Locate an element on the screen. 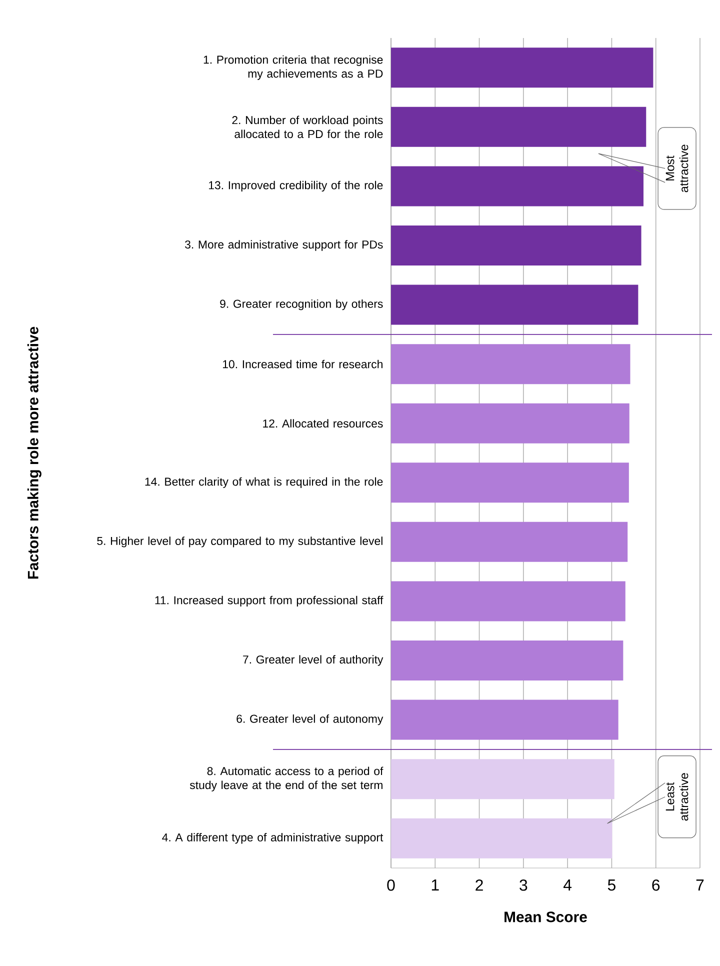  x-tick-label: 5 is located at coordinates (612, 885).